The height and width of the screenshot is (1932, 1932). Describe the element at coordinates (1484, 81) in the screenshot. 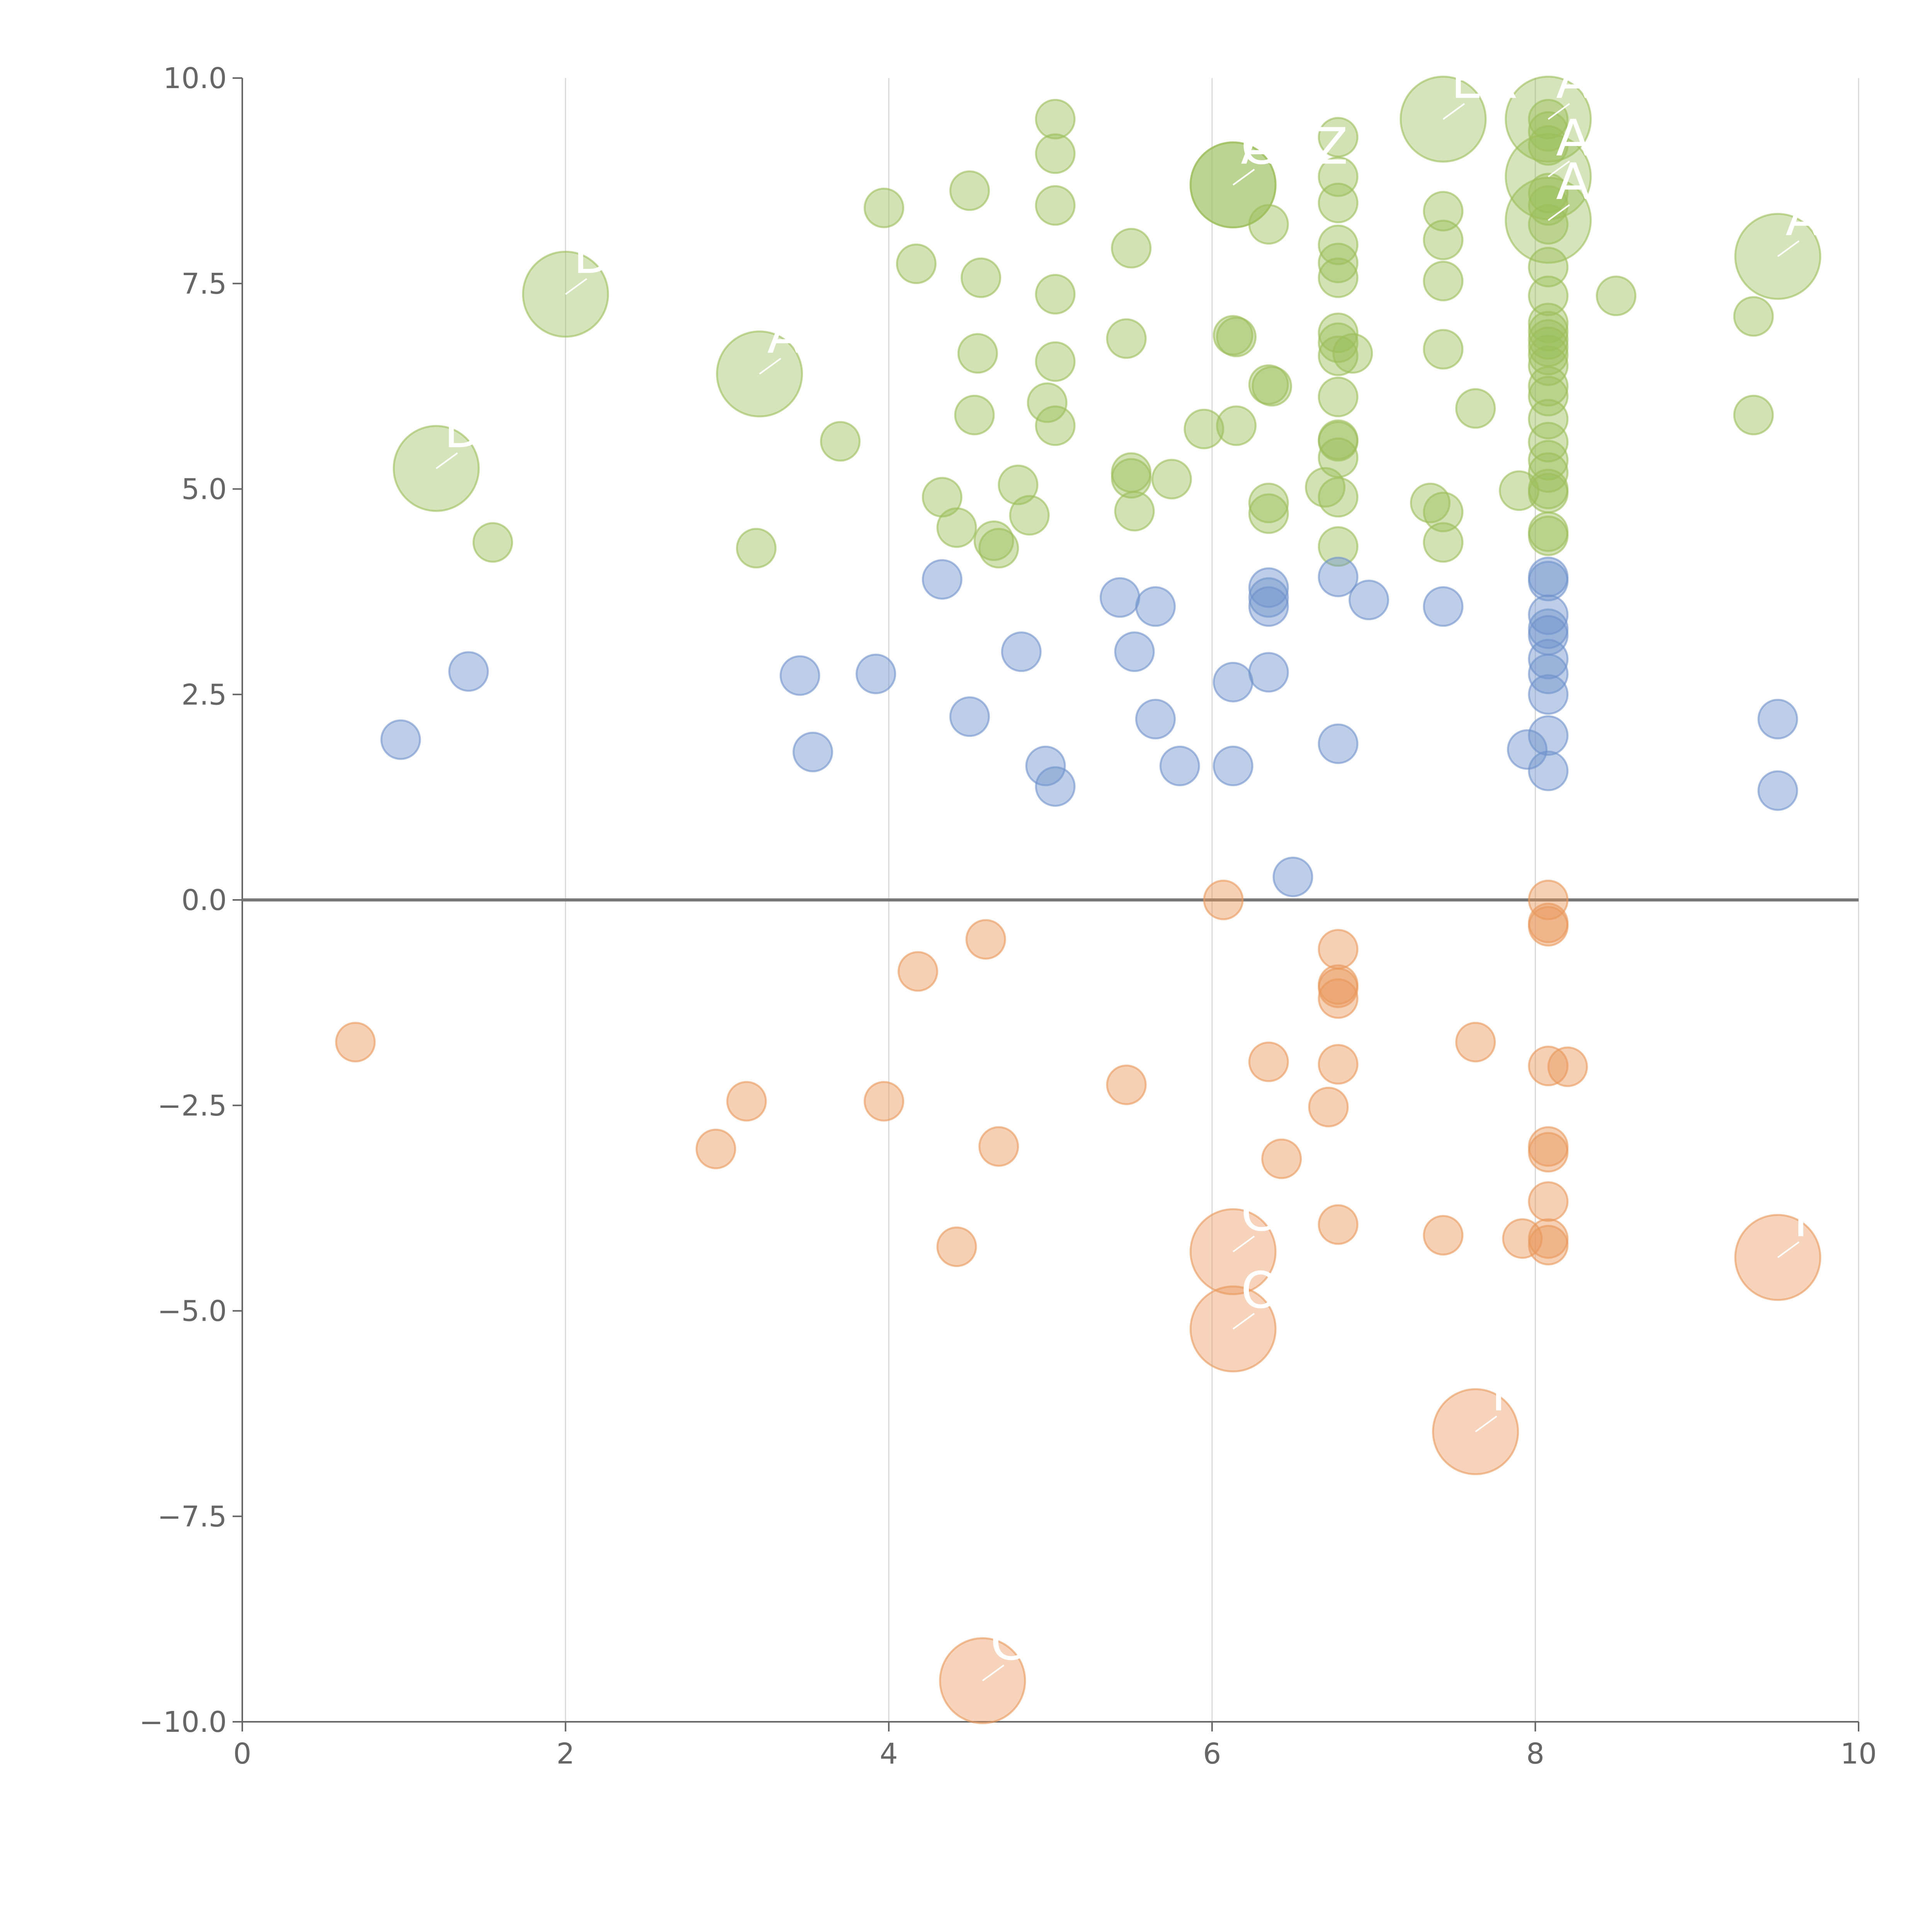

I see `bubble-label: ER` at that location.